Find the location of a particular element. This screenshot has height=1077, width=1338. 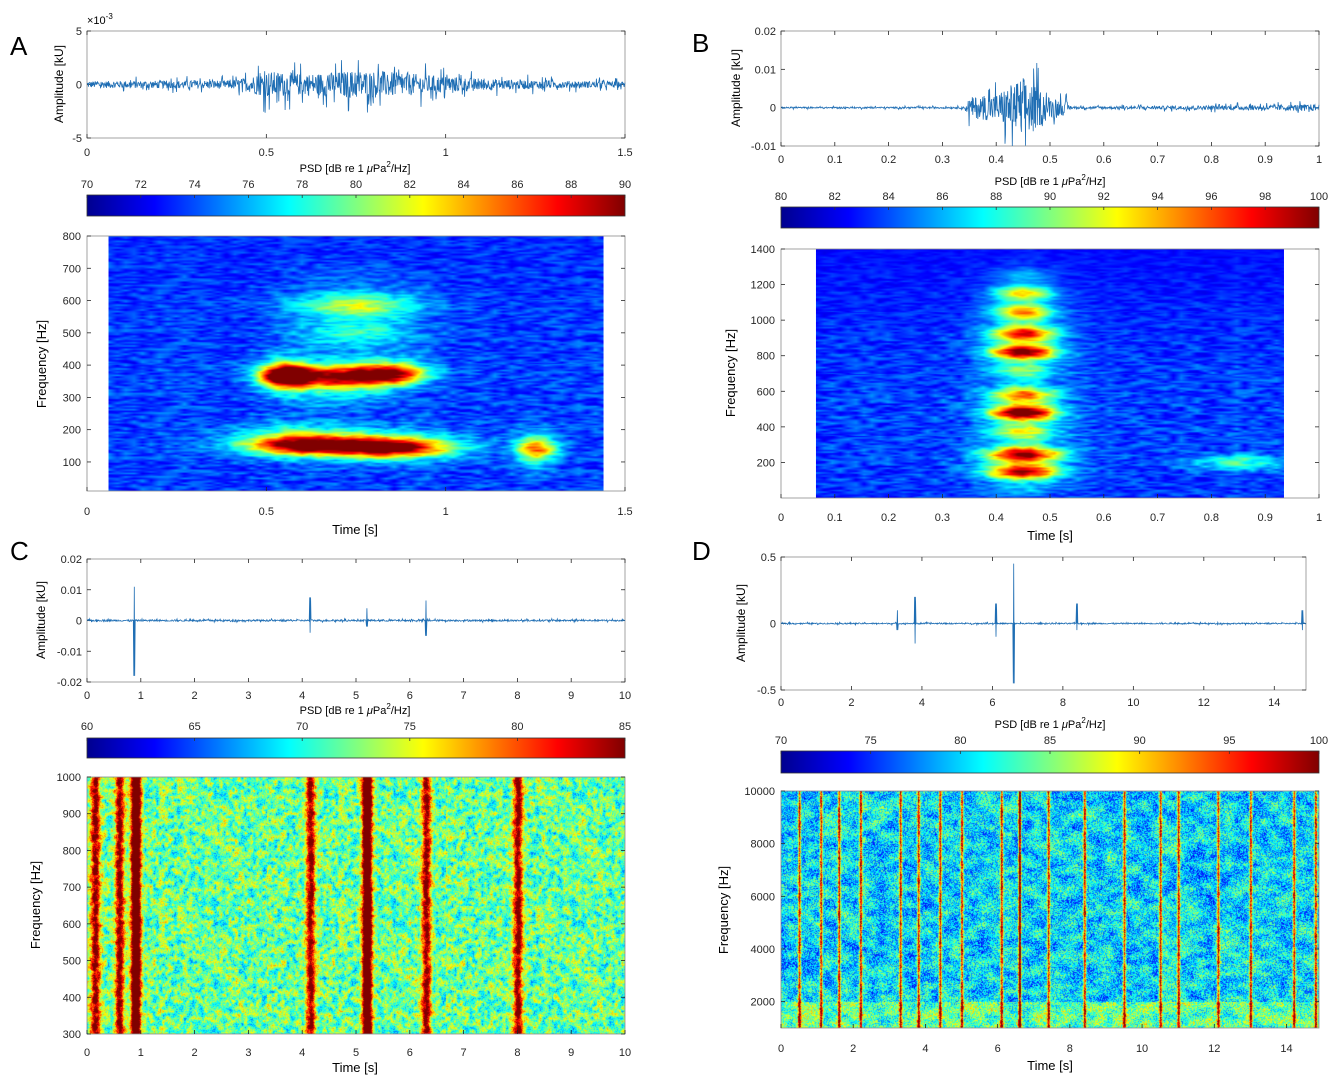

colorbar-tick-label: 65 is located at coordinates (194, 727).